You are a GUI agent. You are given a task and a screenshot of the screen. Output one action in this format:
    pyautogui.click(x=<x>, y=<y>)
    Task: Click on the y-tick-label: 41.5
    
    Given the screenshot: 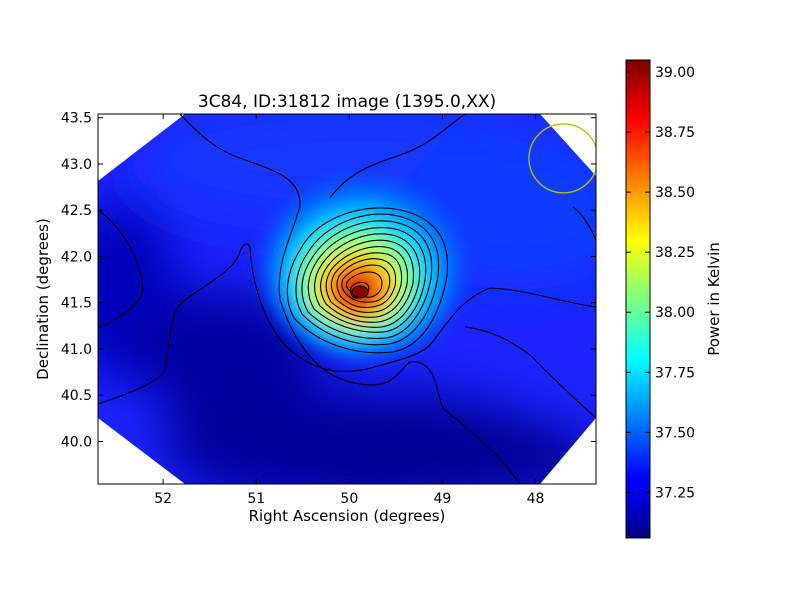 What is the action you would take?
    pyautogui.click(x=76, y=304)
    